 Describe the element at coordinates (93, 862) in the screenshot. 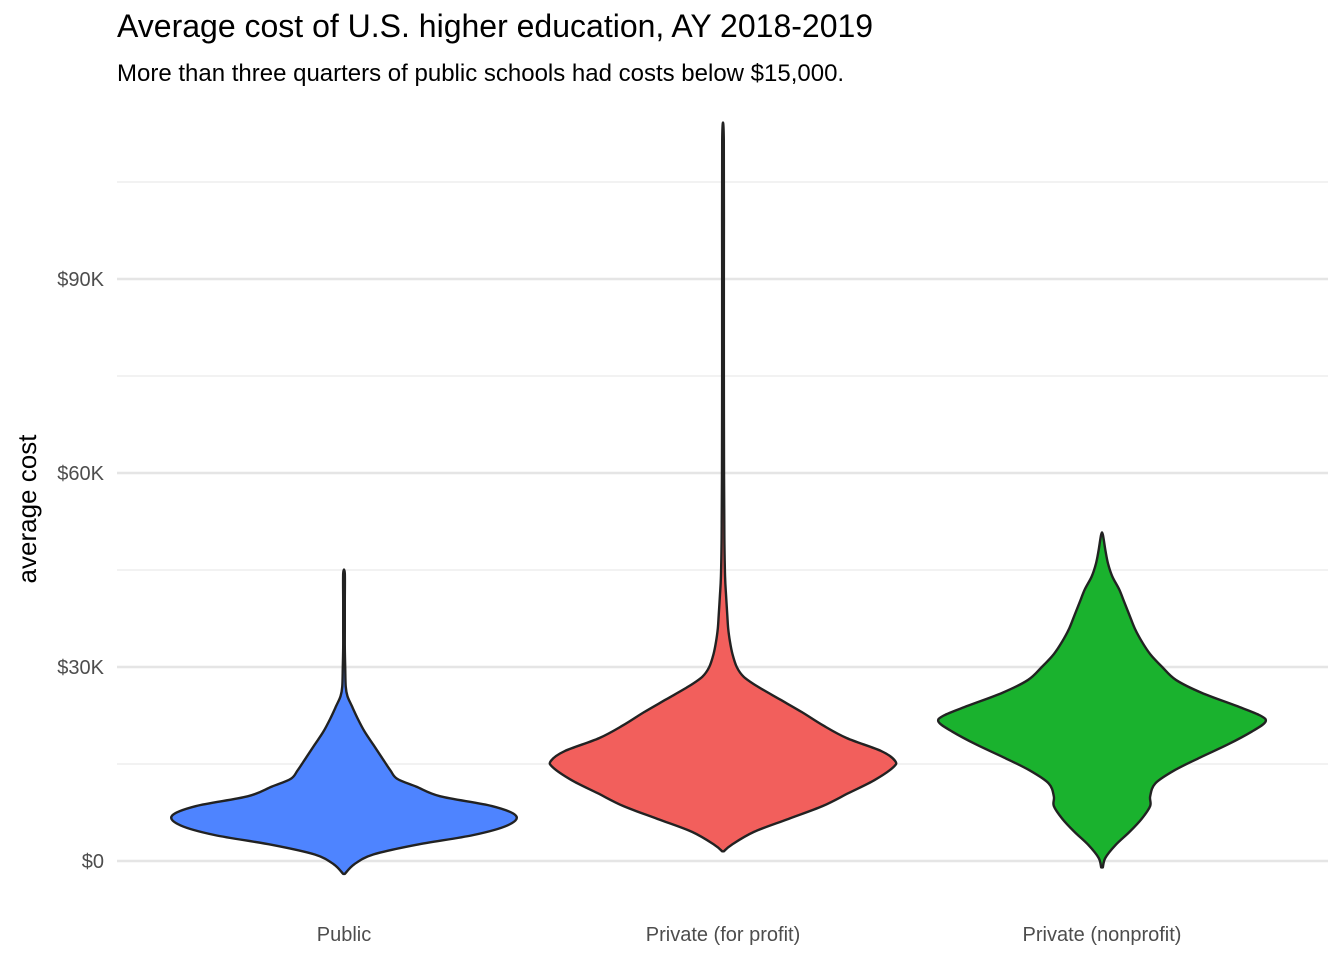

I see `y-tick-label: $0` at that location.